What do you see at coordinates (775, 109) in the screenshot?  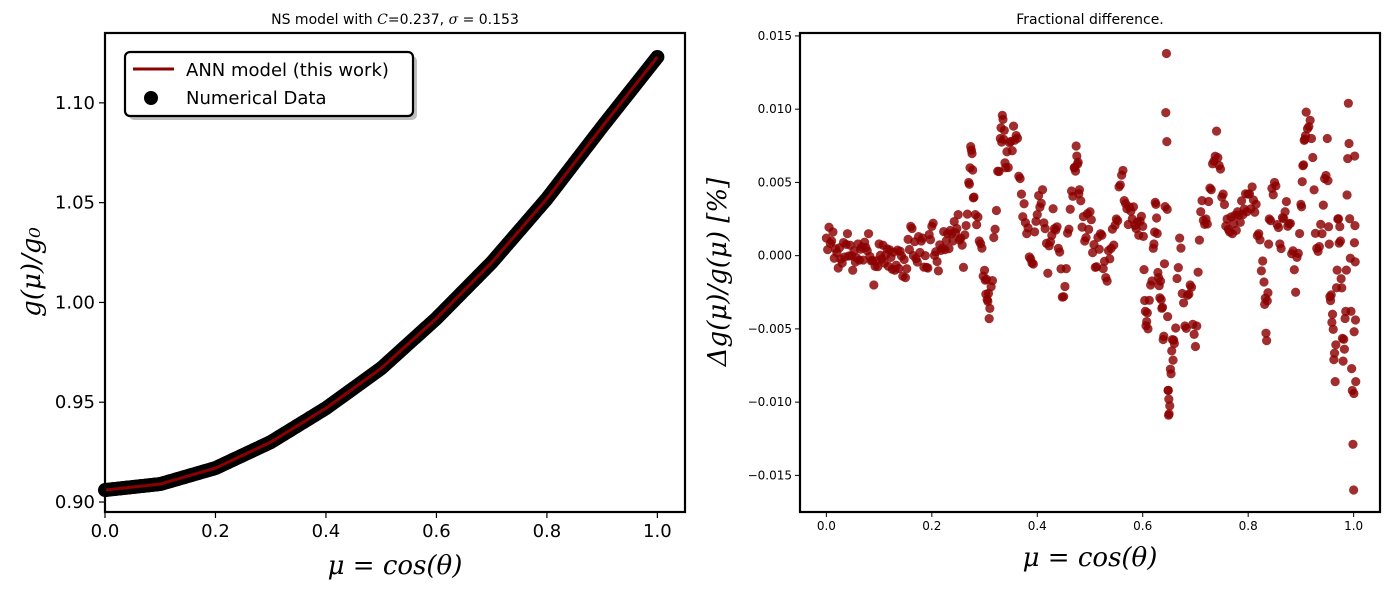 I see `right-y-tick-label: 0.010` at bounding box center [775, 109].